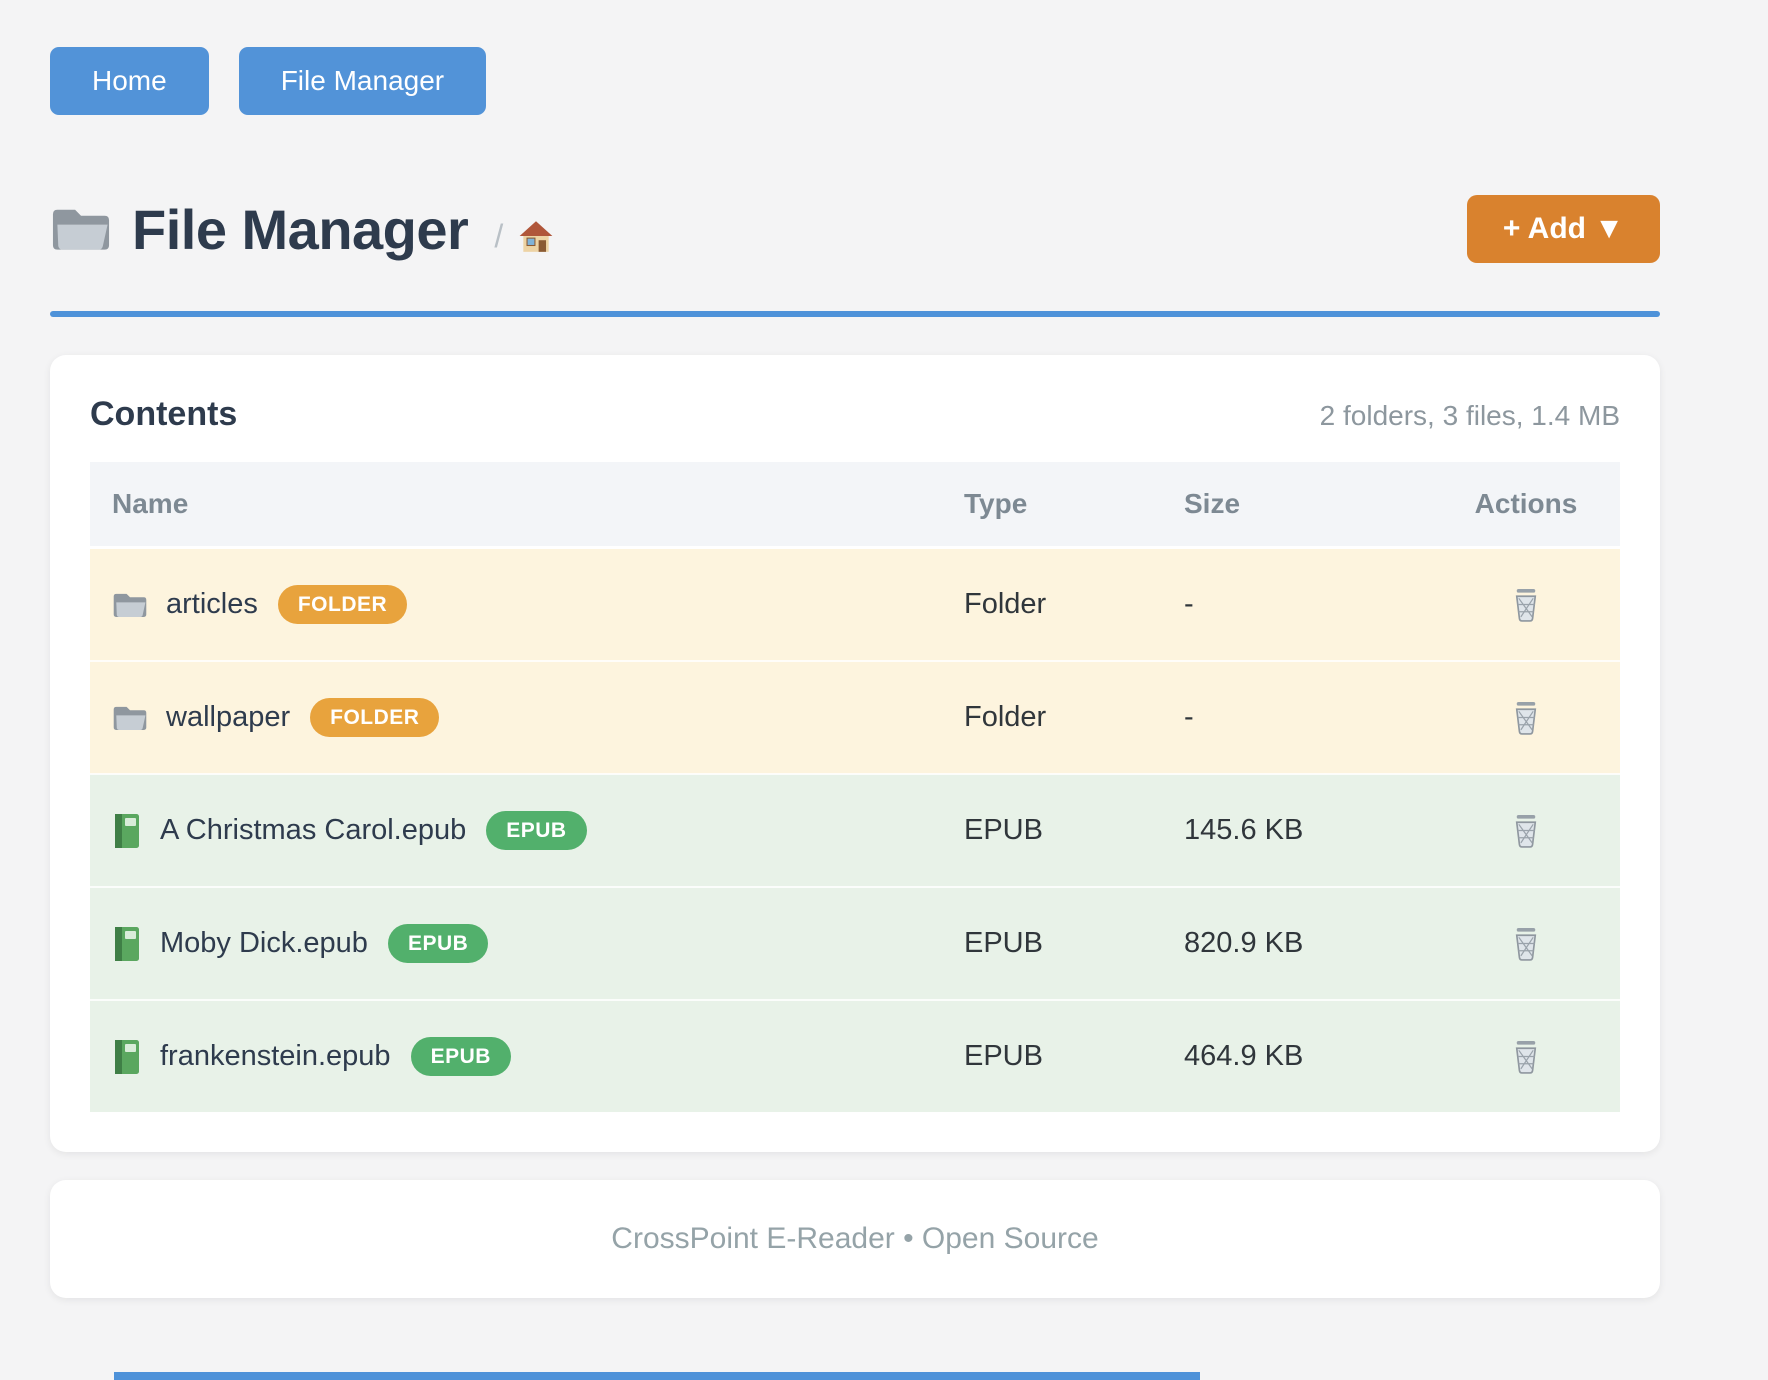  What do you see at coordinates (855, 604) in the screenshot?
I see `table-row: articles FOLDER Folder -` at bounding box center [855, 604].